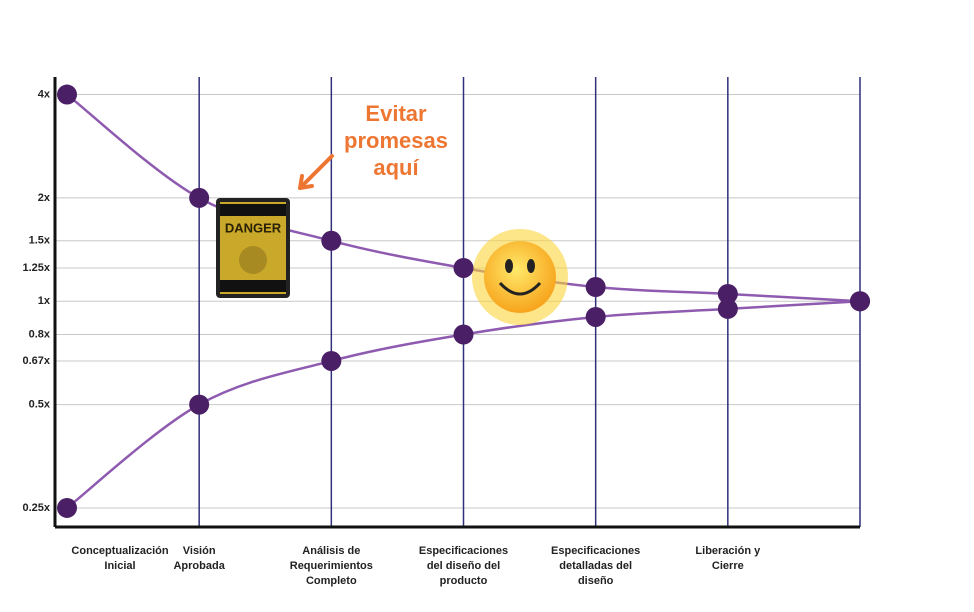  Describe the element at coordinates (728, 566) in the screenshot. I see `x-tick-line: Cierre` at that location.